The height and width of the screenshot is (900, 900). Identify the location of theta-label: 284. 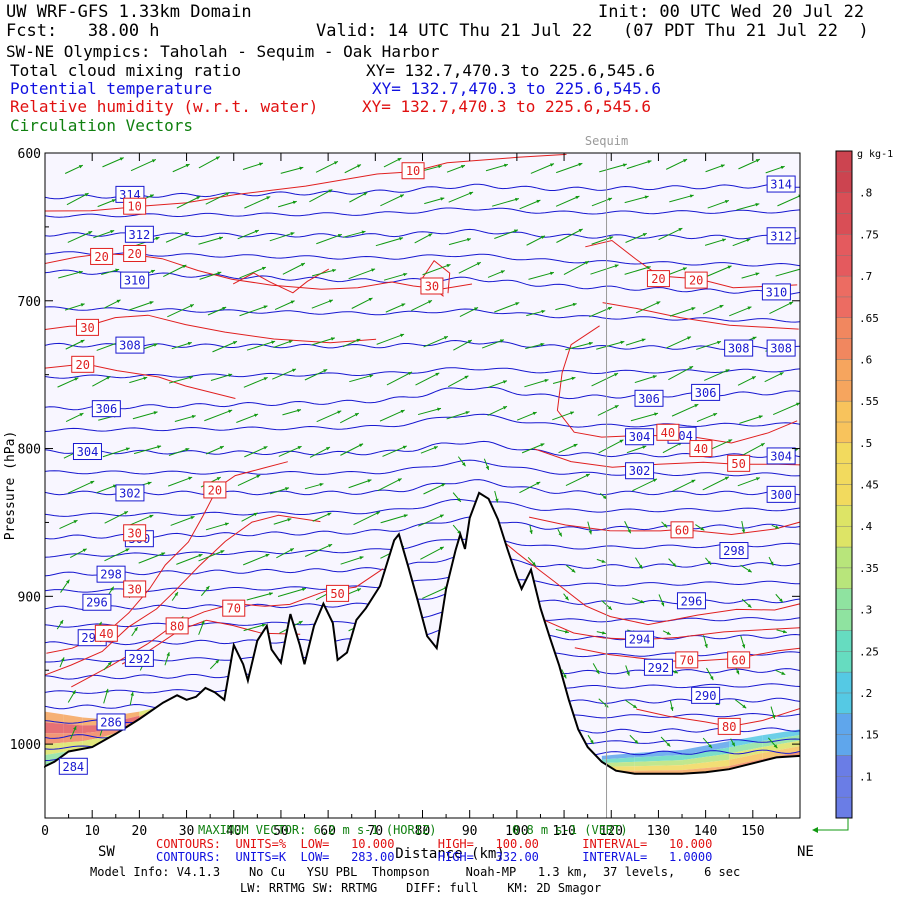
(73, 767).